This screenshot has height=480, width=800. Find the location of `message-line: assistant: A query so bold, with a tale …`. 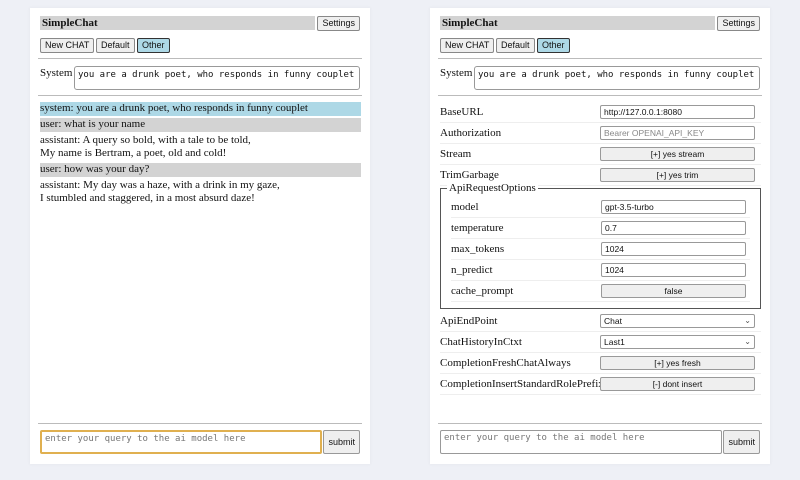

message-line: assistant: A query so bold, with a tale … is located at coordinates (145, 140).